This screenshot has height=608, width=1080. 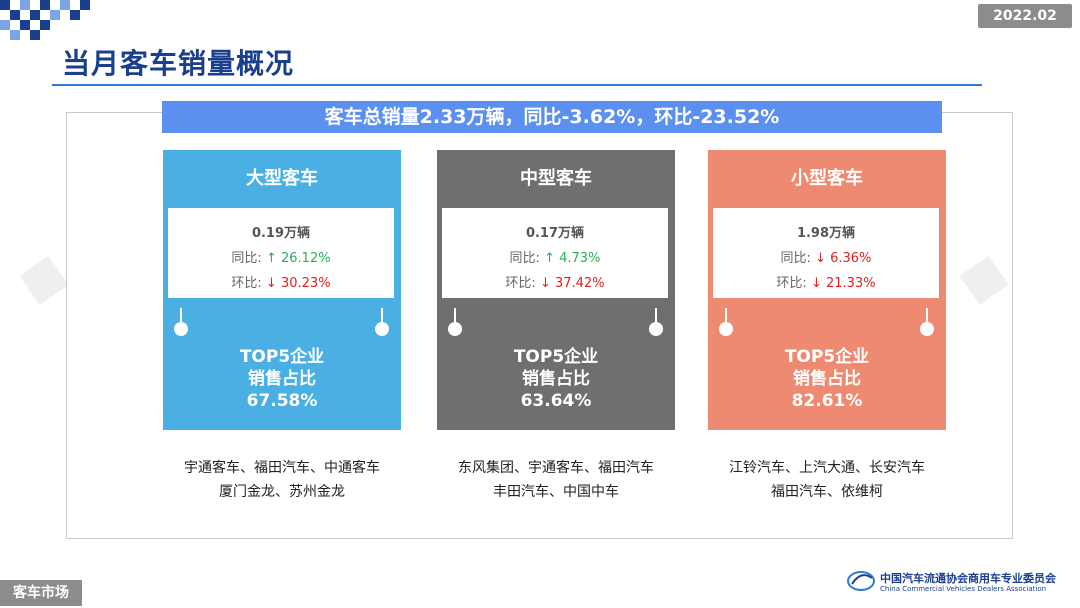 I want to click on stats-box: 0.19万辆 同比: ↑ 26.12% 环比: ↓ 30.23%, so click(x=281, y=253).